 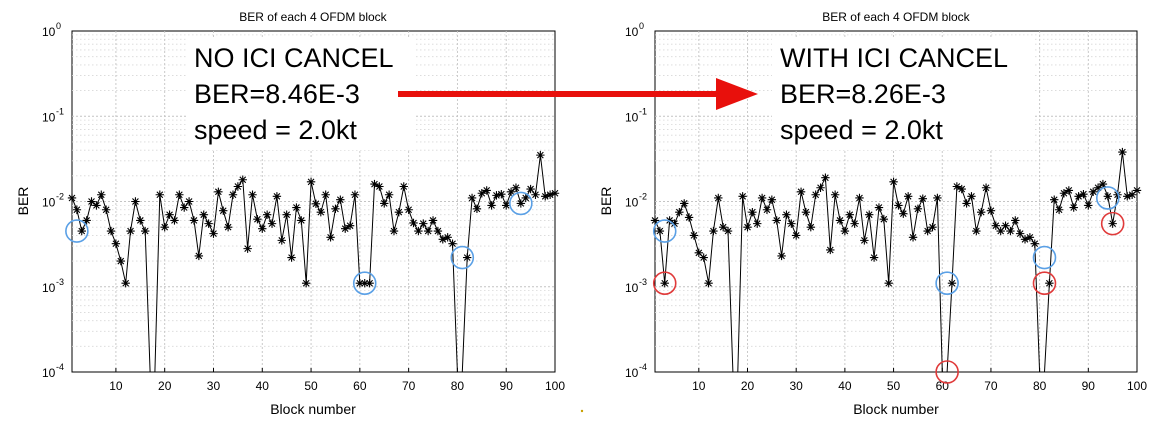 What do you see at coordinates (58, 26) in the screenshot?
I see `svg-text: 0` at bounding box center [58, 26].